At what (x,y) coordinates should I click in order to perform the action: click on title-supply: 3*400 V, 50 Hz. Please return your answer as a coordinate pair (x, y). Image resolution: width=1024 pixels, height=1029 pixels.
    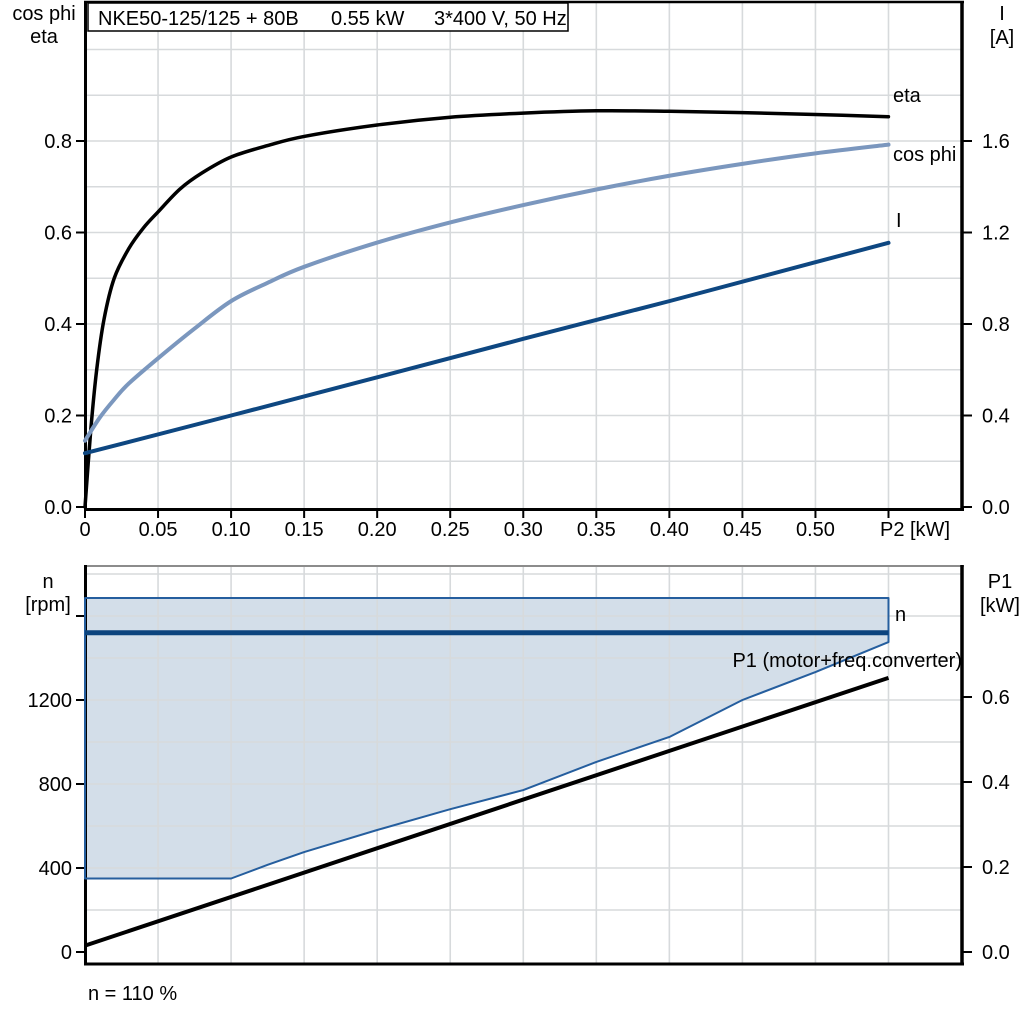
    Looking at the image, I should click on (500, 19).